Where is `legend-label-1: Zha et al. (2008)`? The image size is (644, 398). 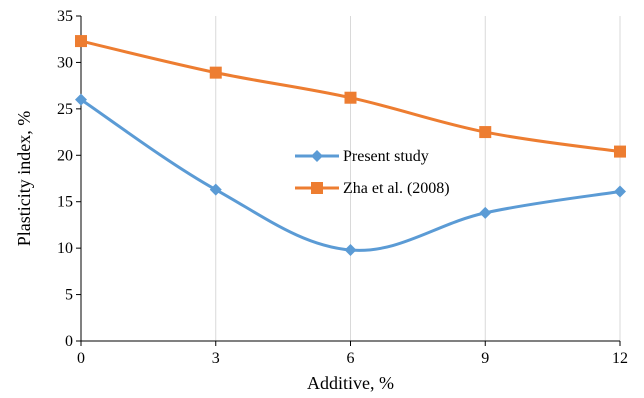
legend-label-1: Zha et al. (2008) is located at coordinates (396, 188).